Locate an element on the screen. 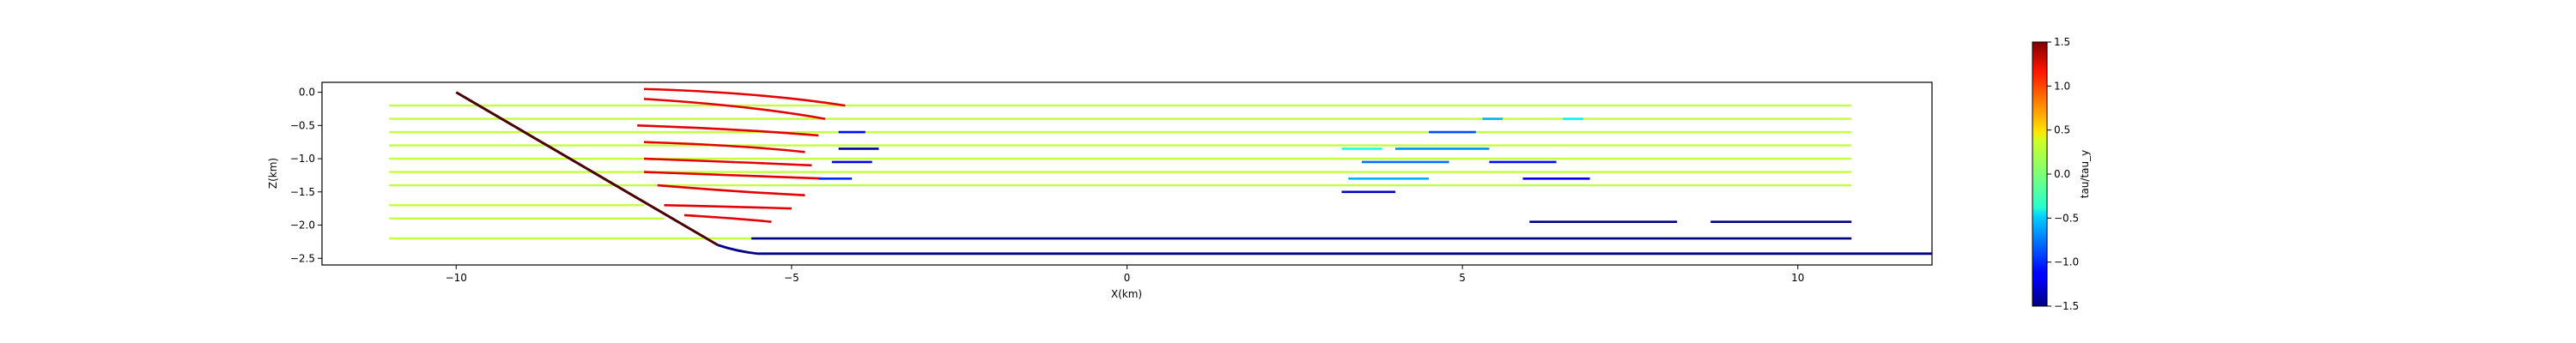  y-axis-label: Z(km) is located at coordinates (273, 174).